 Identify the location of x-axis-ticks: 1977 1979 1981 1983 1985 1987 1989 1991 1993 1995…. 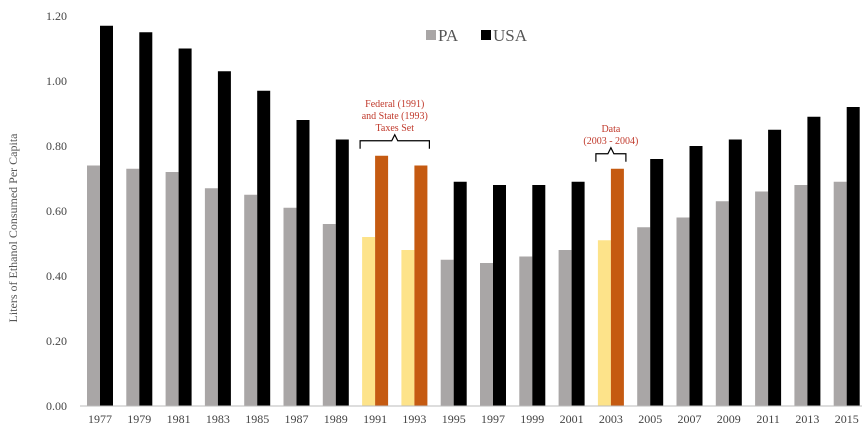
(473, 419).